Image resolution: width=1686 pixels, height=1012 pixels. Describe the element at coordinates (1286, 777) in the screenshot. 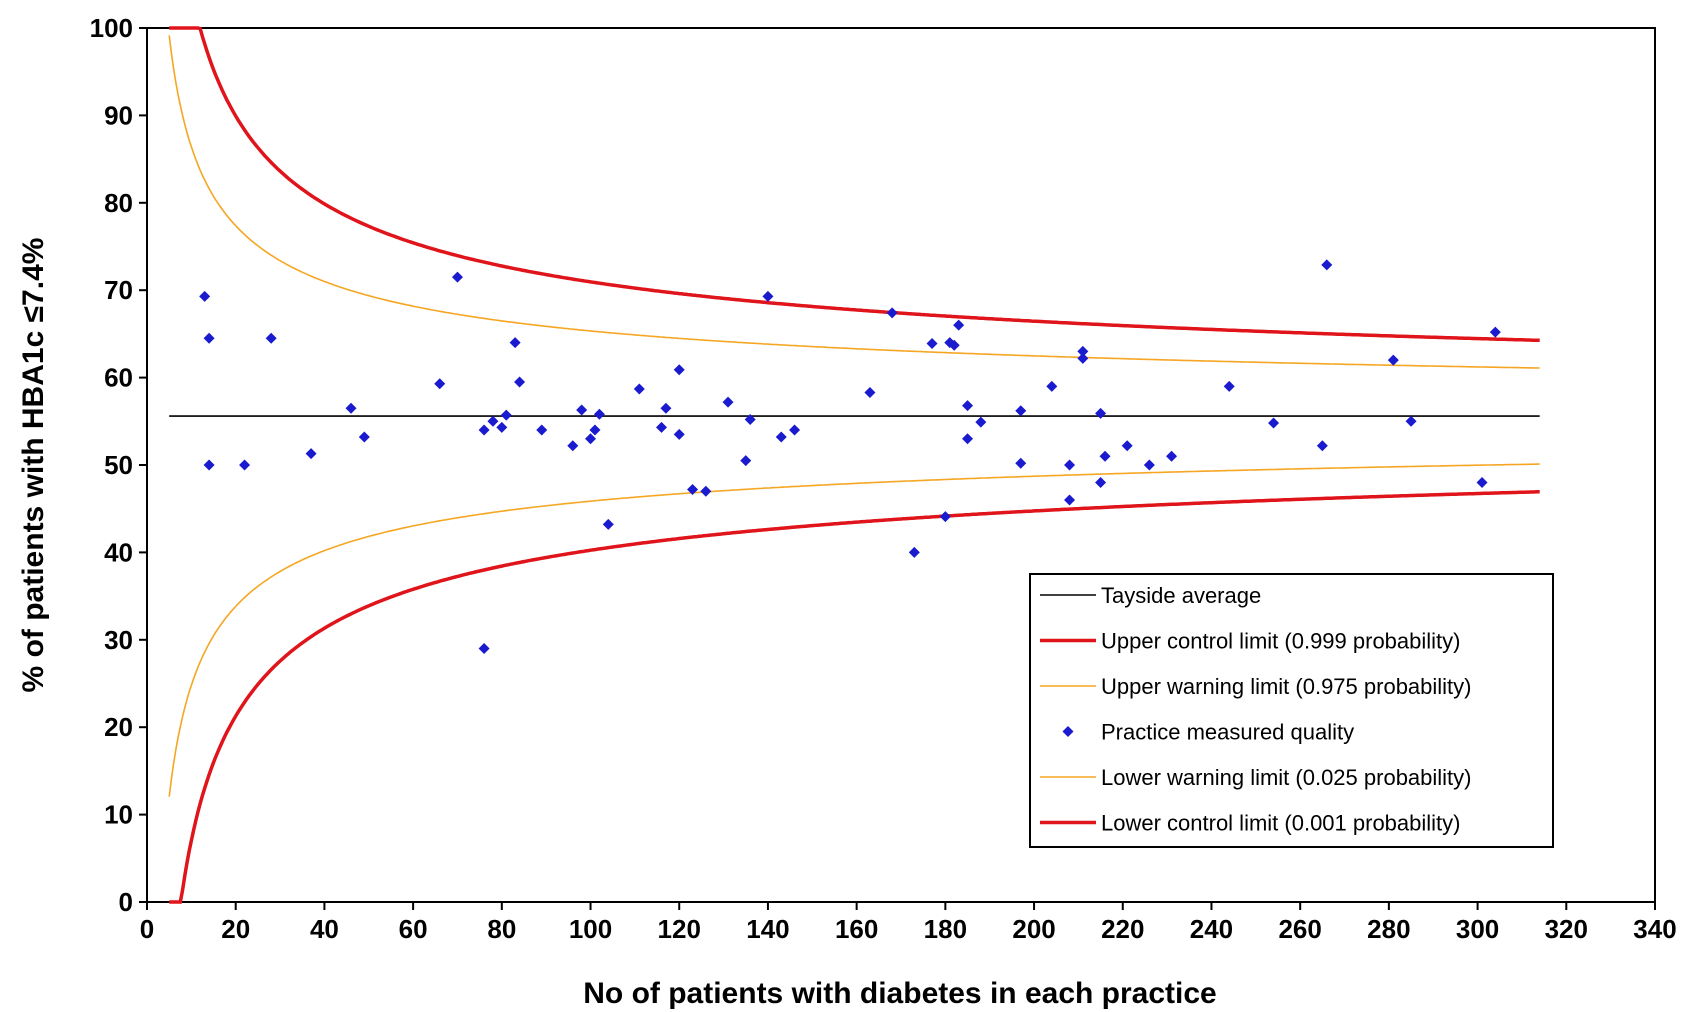

I see `legend-label: Lower warning limit (0.025 probability)` at that location.